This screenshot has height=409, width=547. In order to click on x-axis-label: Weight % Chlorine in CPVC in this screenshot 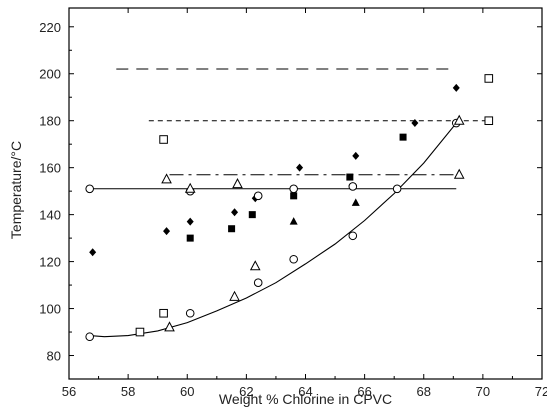, I will do `click(305, 399)`.